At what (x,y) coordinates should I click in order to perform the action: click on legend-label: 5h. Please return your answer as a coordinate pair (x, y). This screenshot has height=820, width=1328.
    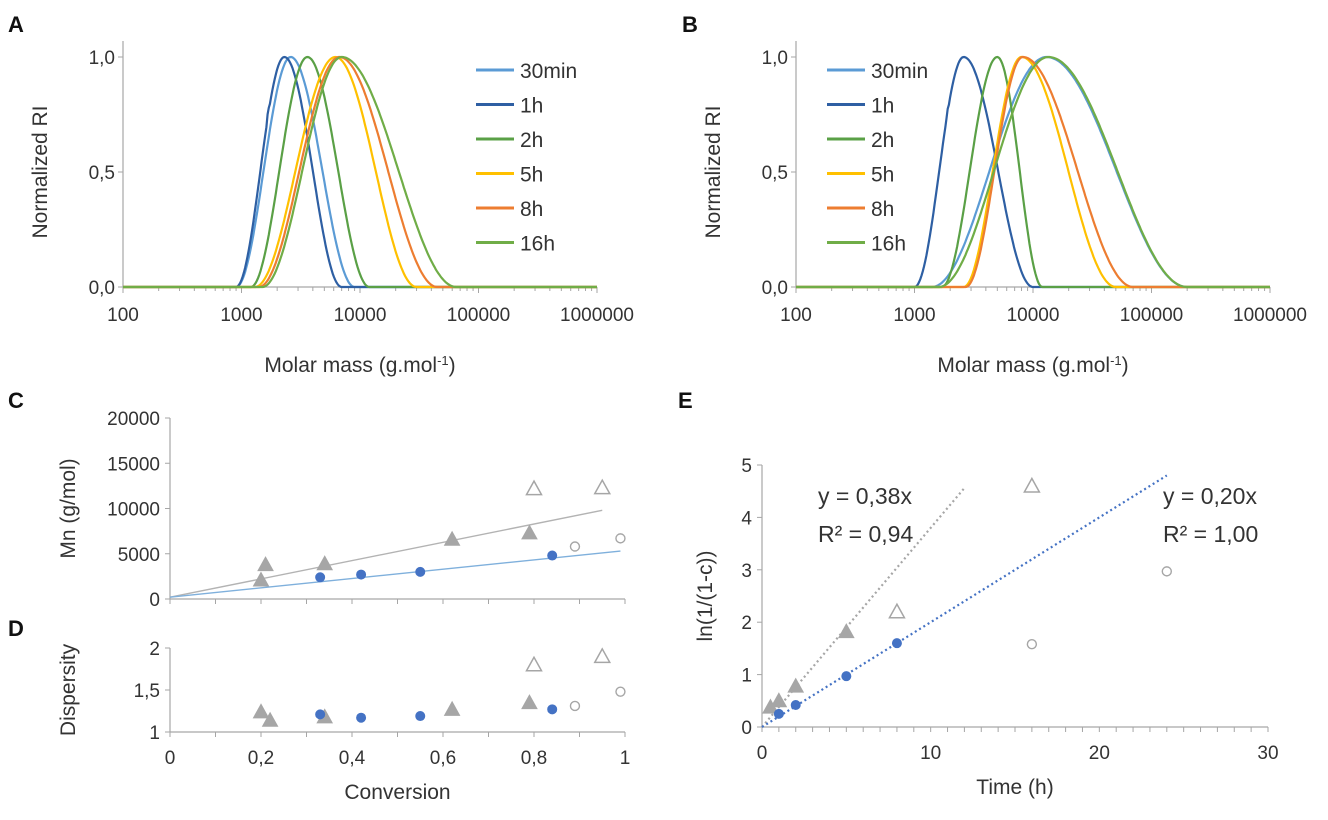
    Looking at the image, I should click on (882, 175).